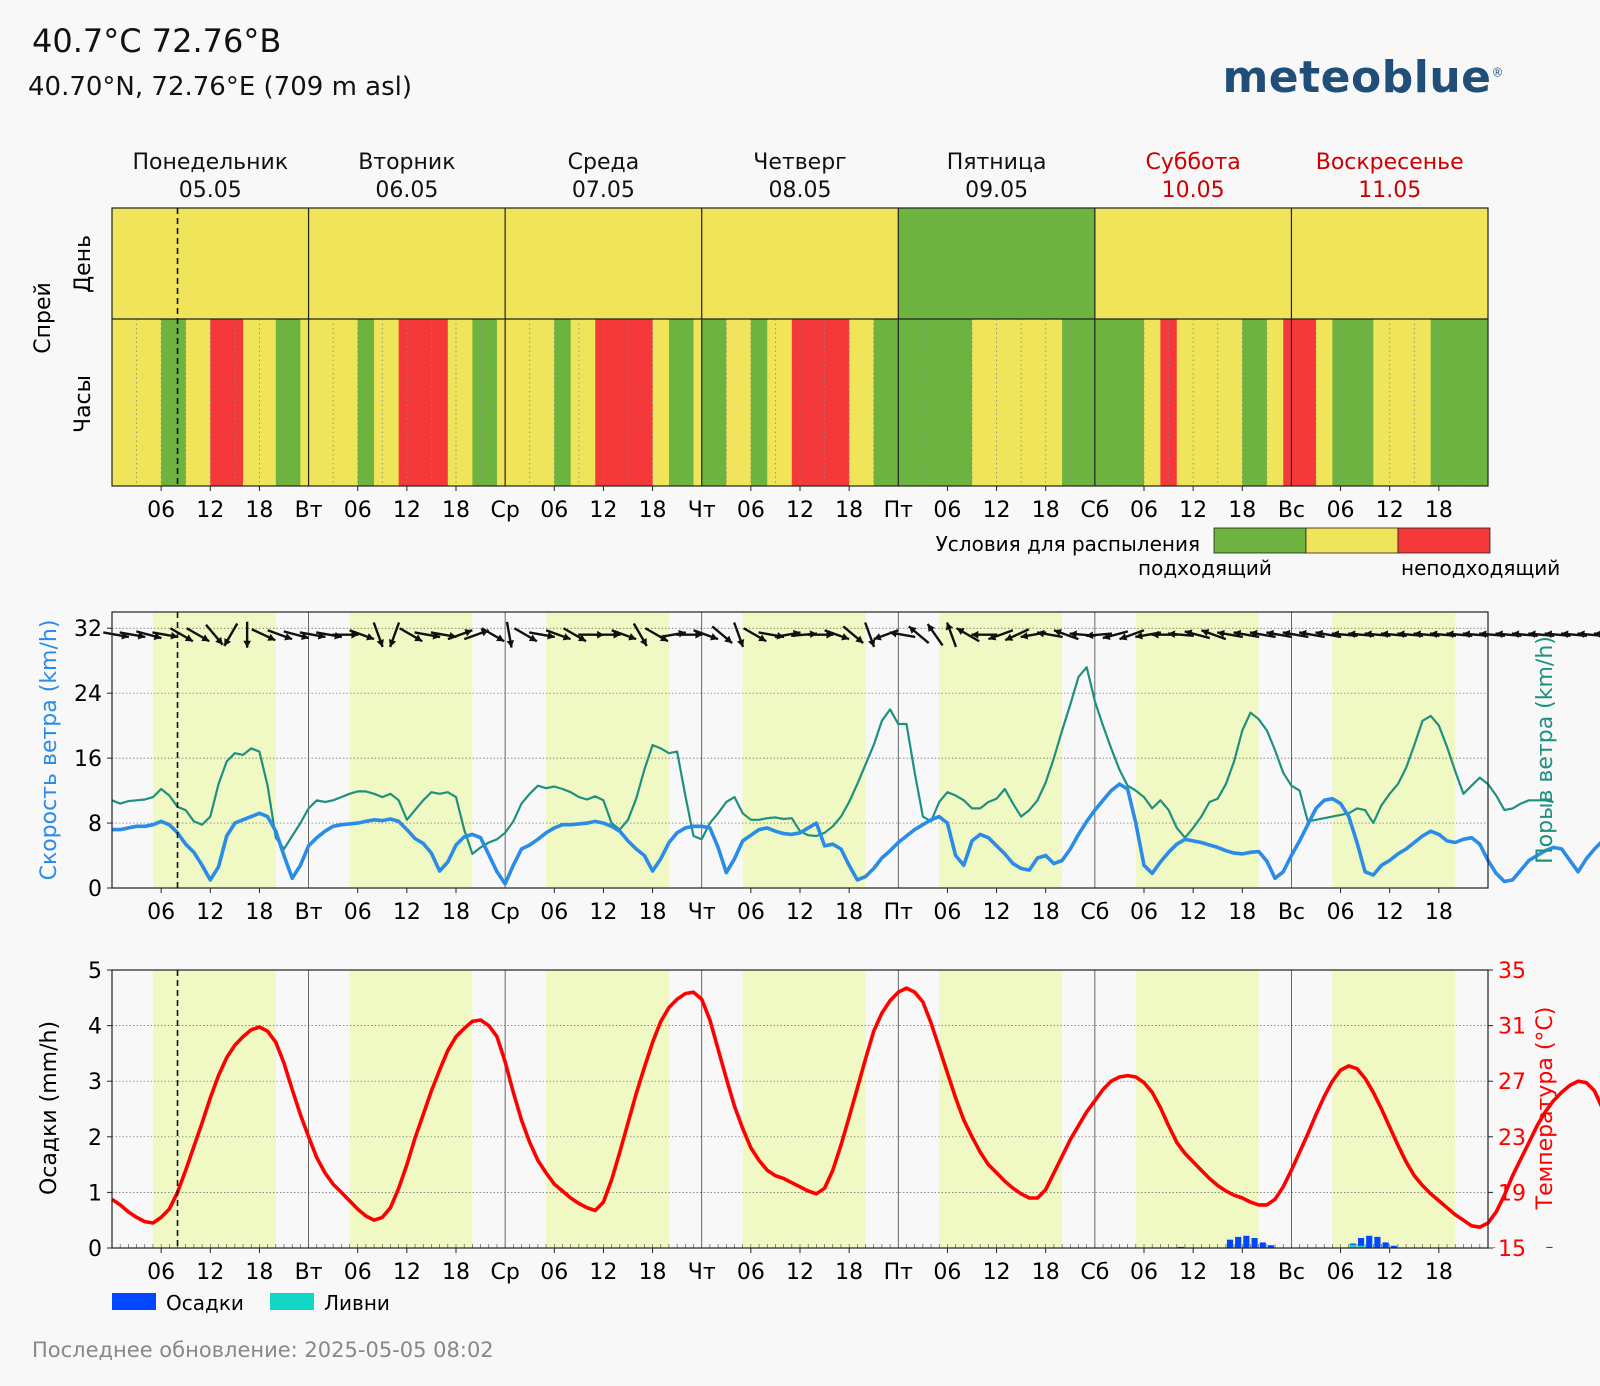  Describe the element at coordinates (1389, 190) in the screenshot. I see `day-date-label: 11.05` at that location.